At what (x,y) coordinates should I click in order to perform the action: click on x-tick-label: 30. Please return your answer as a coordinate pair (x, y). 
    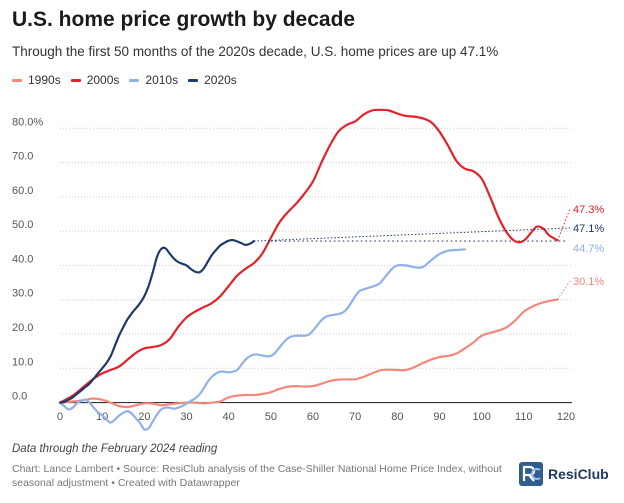
    Looking at the image, I should click on (186, 417).